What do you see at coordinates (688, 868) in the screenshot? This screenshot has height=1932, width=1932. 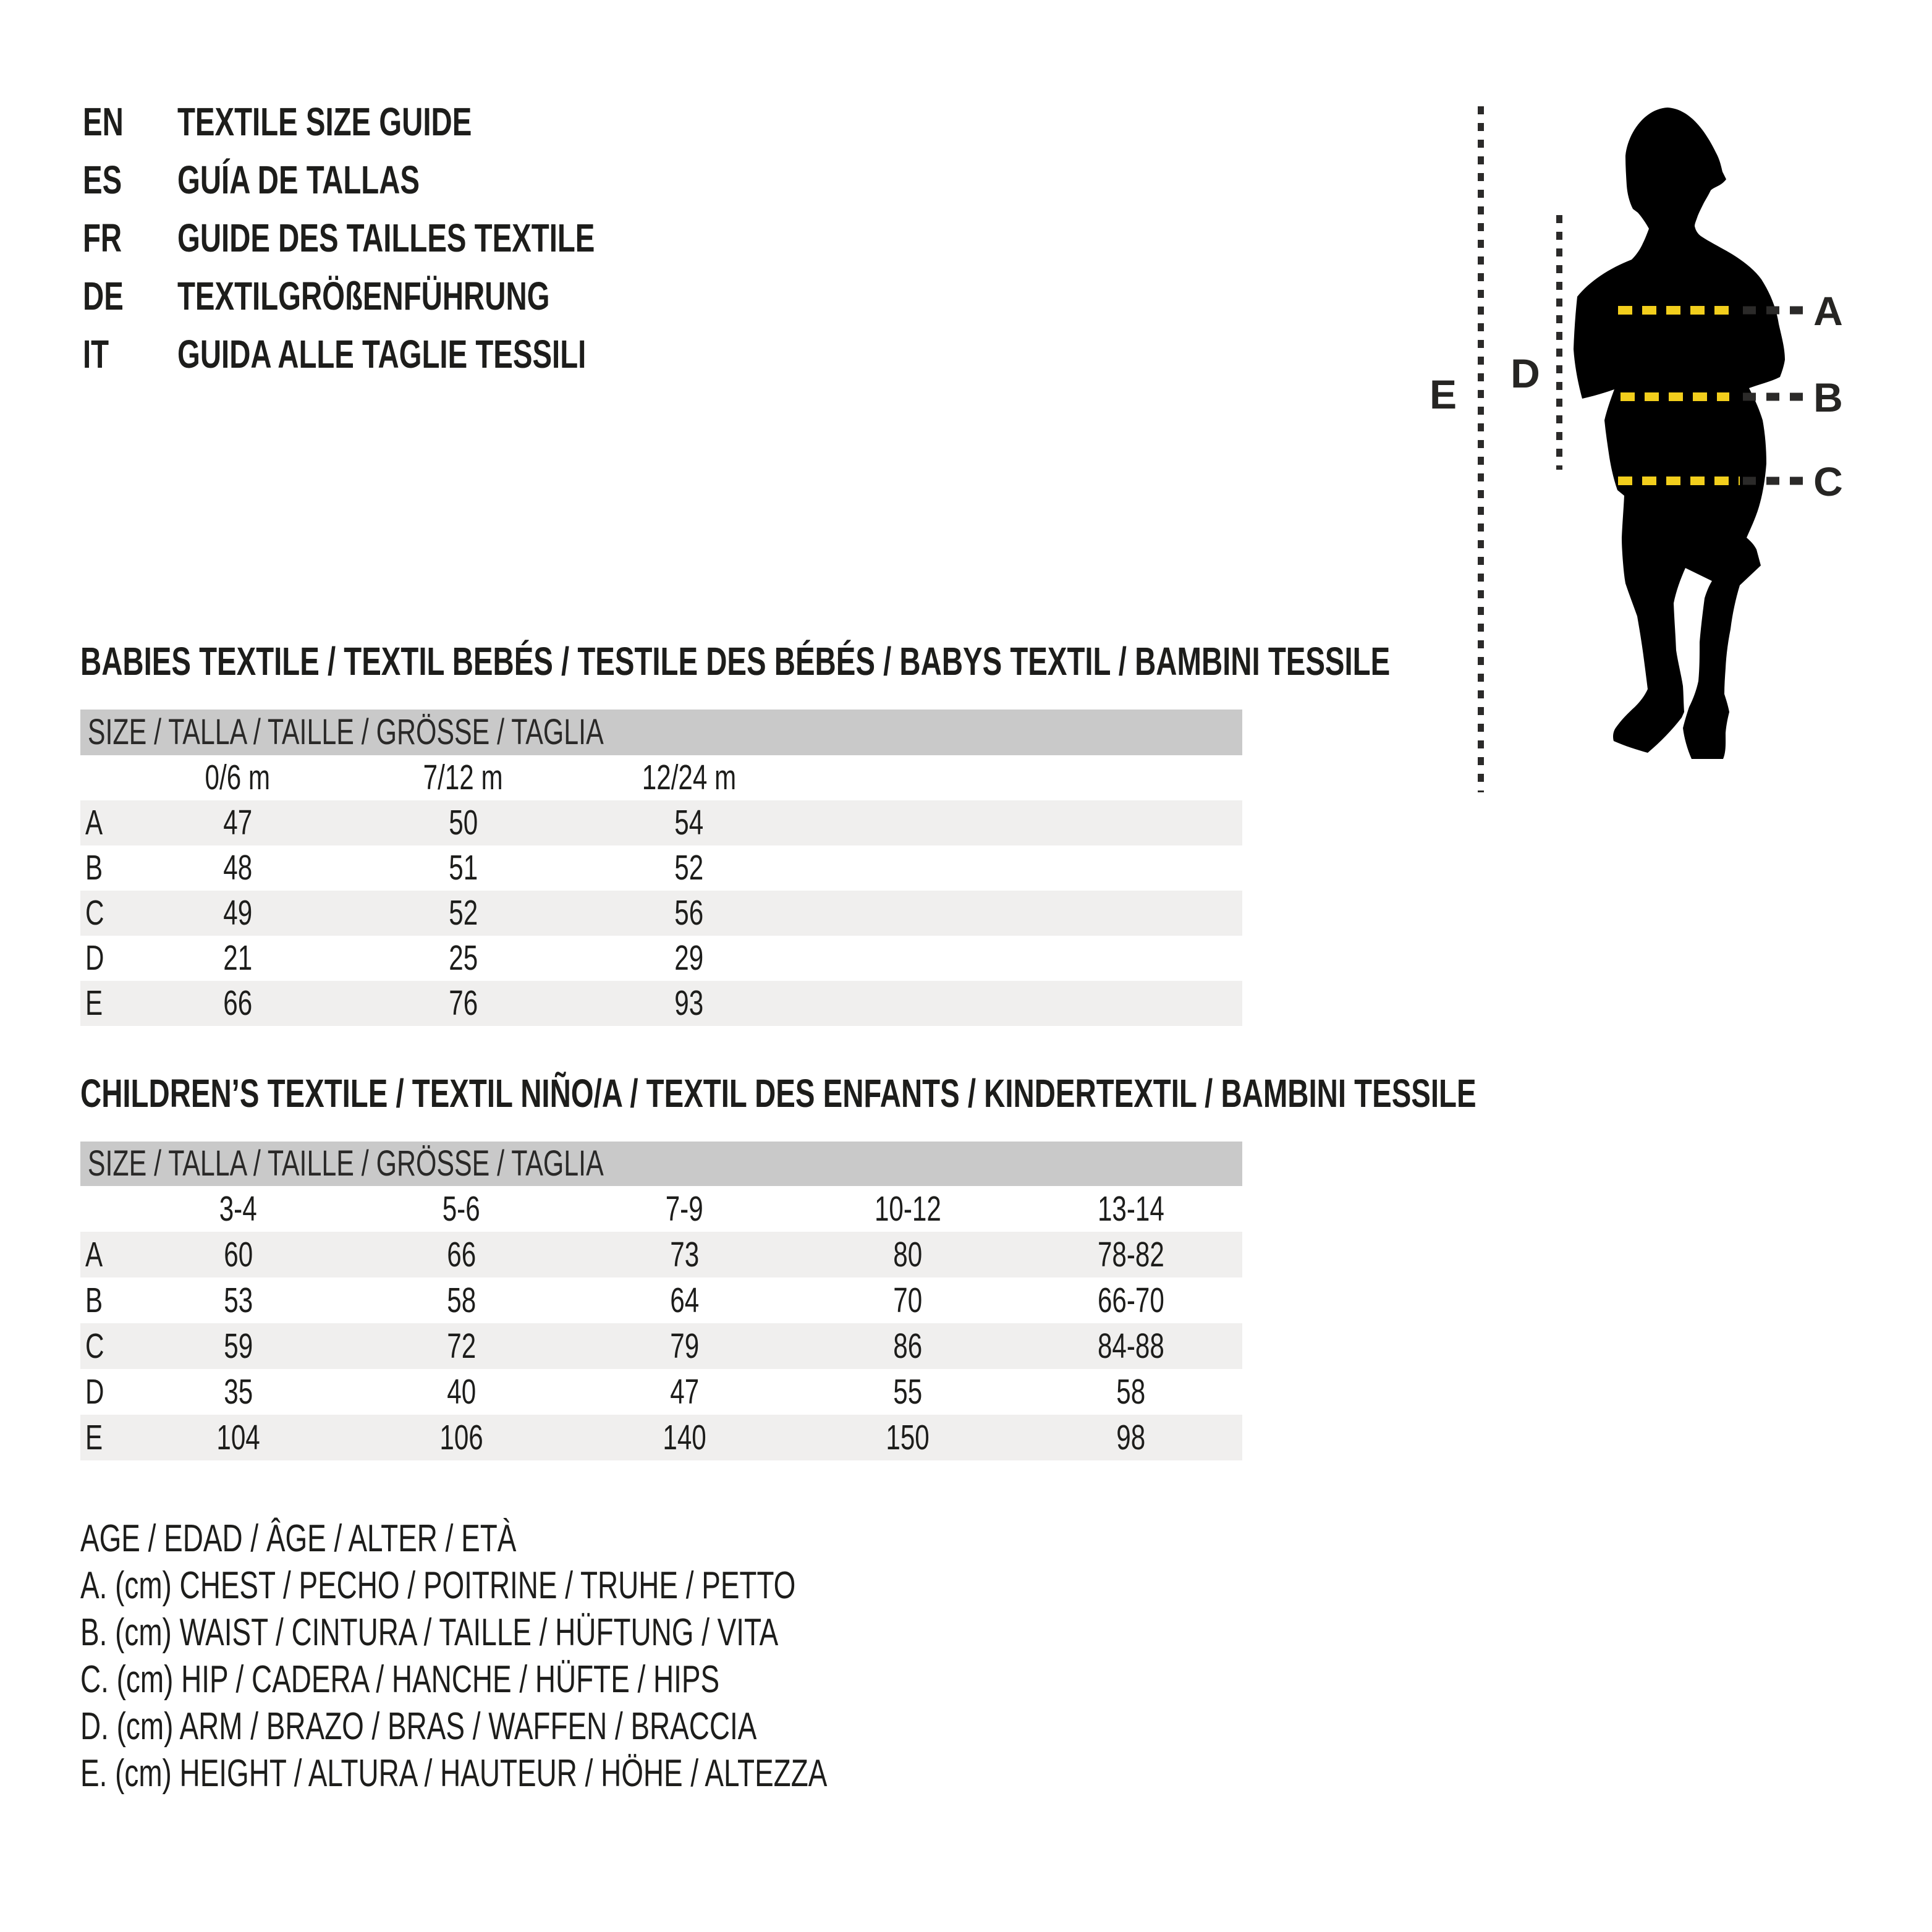 I see `cell-value: 52` at bounding box center [688, 868].